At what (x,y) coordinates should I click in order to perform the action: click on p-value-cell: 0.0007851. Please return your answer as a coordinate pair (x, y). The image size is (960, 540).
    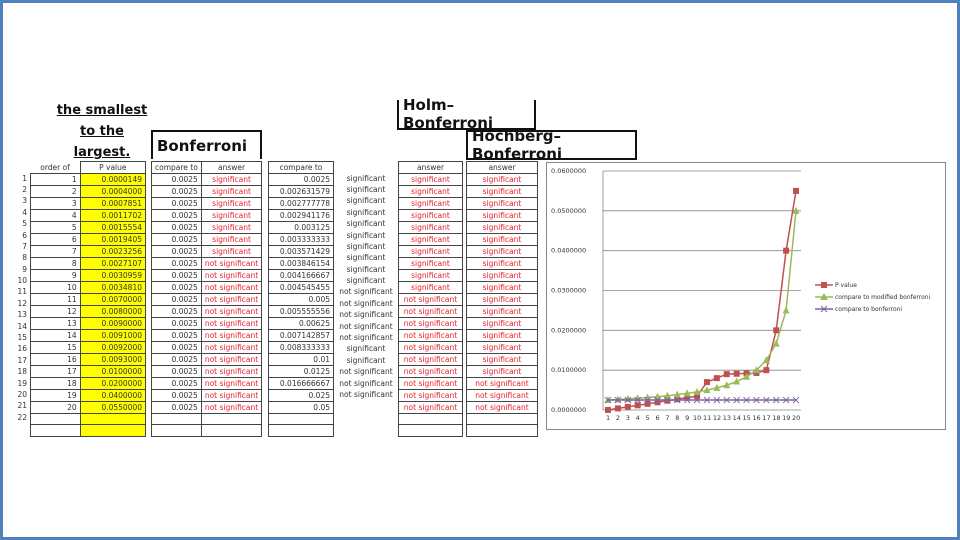
    Looking at the image, I should click on (113, 203).